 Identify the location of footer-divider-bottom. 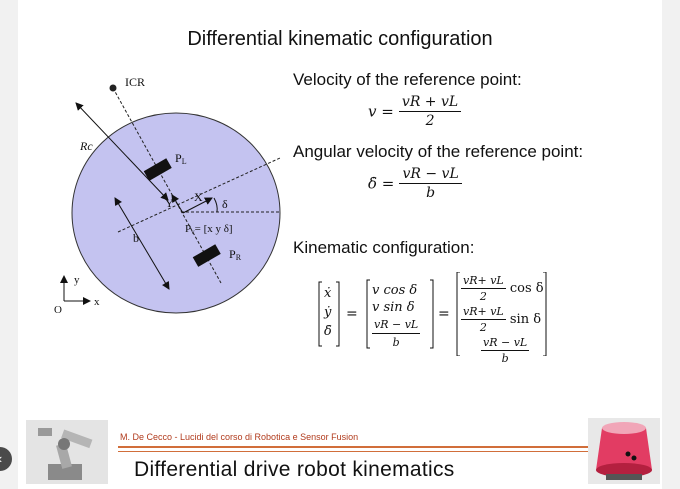
(353, 451).